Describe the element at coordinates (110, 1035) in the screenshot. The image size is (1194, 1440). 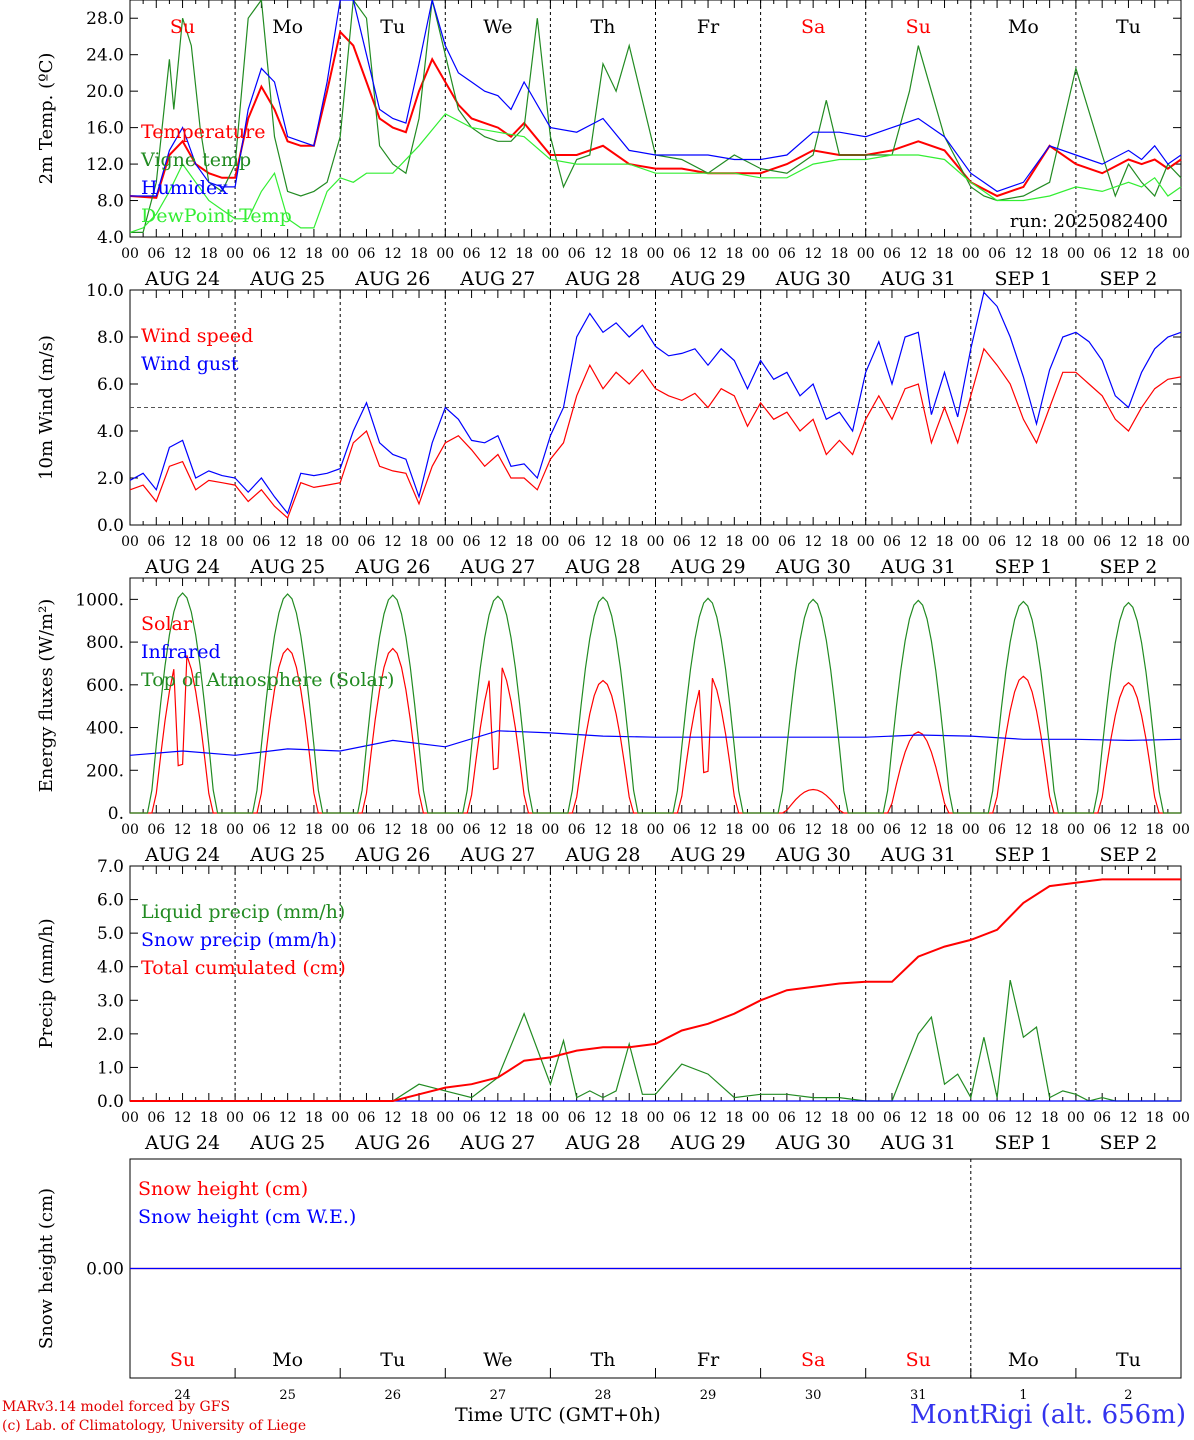
I see `y-tick-label: 2.0` at that location.